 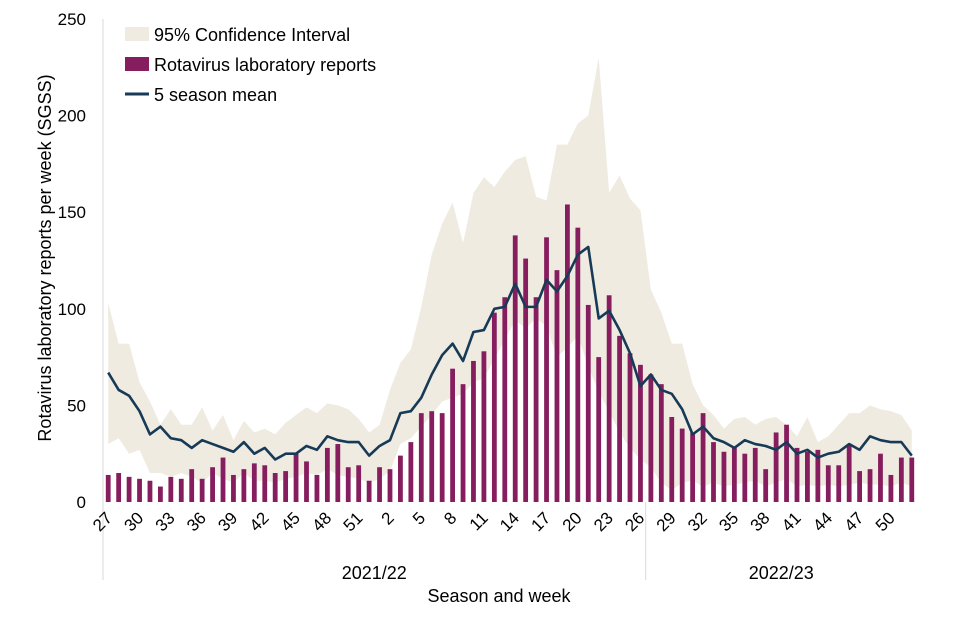 What do you see at coordinates (252, 35) in the screenshot?
I see `legend-ci-label: 95% Confidence Interval` at bounding box center [252, 35].